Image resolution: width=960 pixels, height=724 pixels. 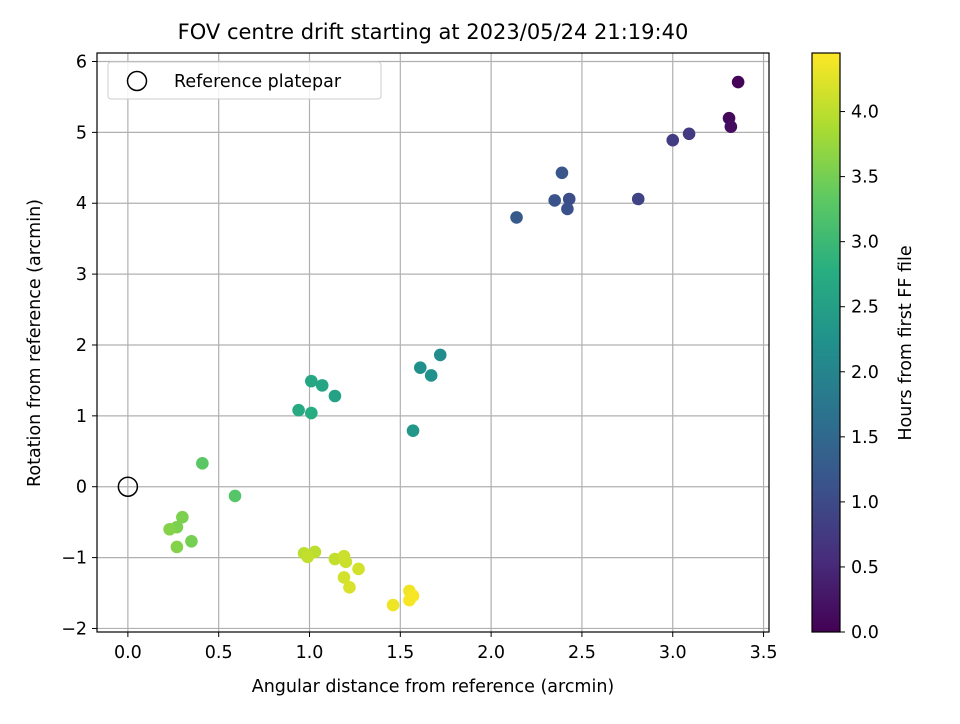 I want to click on y-tick-label: −1, so click(x=74, y=559).